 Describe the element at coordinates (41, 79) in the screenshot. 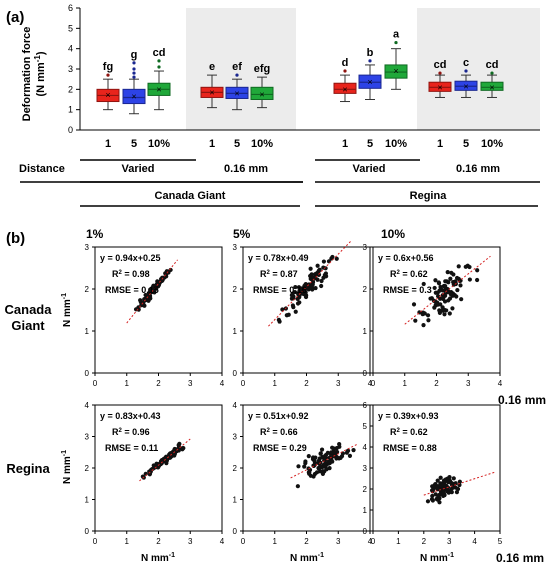

I see `ylabel-line2: (N mm` at that location.